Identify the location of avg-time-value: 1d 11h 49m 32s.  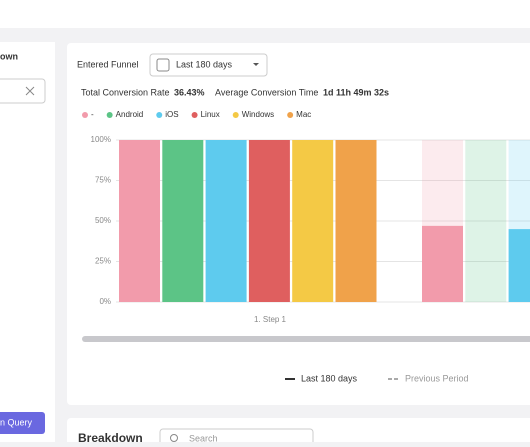
(356, 92).